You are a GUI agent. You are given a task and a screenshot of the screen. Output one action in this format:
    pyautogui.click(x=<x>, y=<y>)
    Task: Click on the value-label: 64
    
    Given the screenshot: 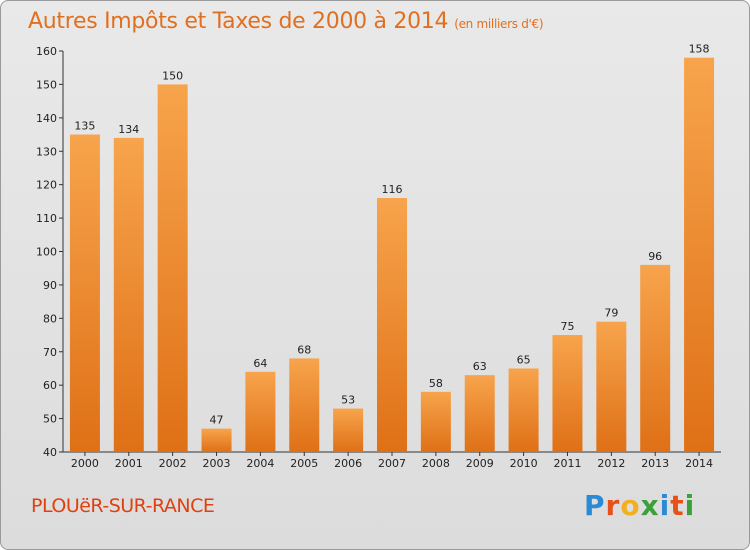 What is the action you would take?
    pyautogui.click(x=260, y=363)
    